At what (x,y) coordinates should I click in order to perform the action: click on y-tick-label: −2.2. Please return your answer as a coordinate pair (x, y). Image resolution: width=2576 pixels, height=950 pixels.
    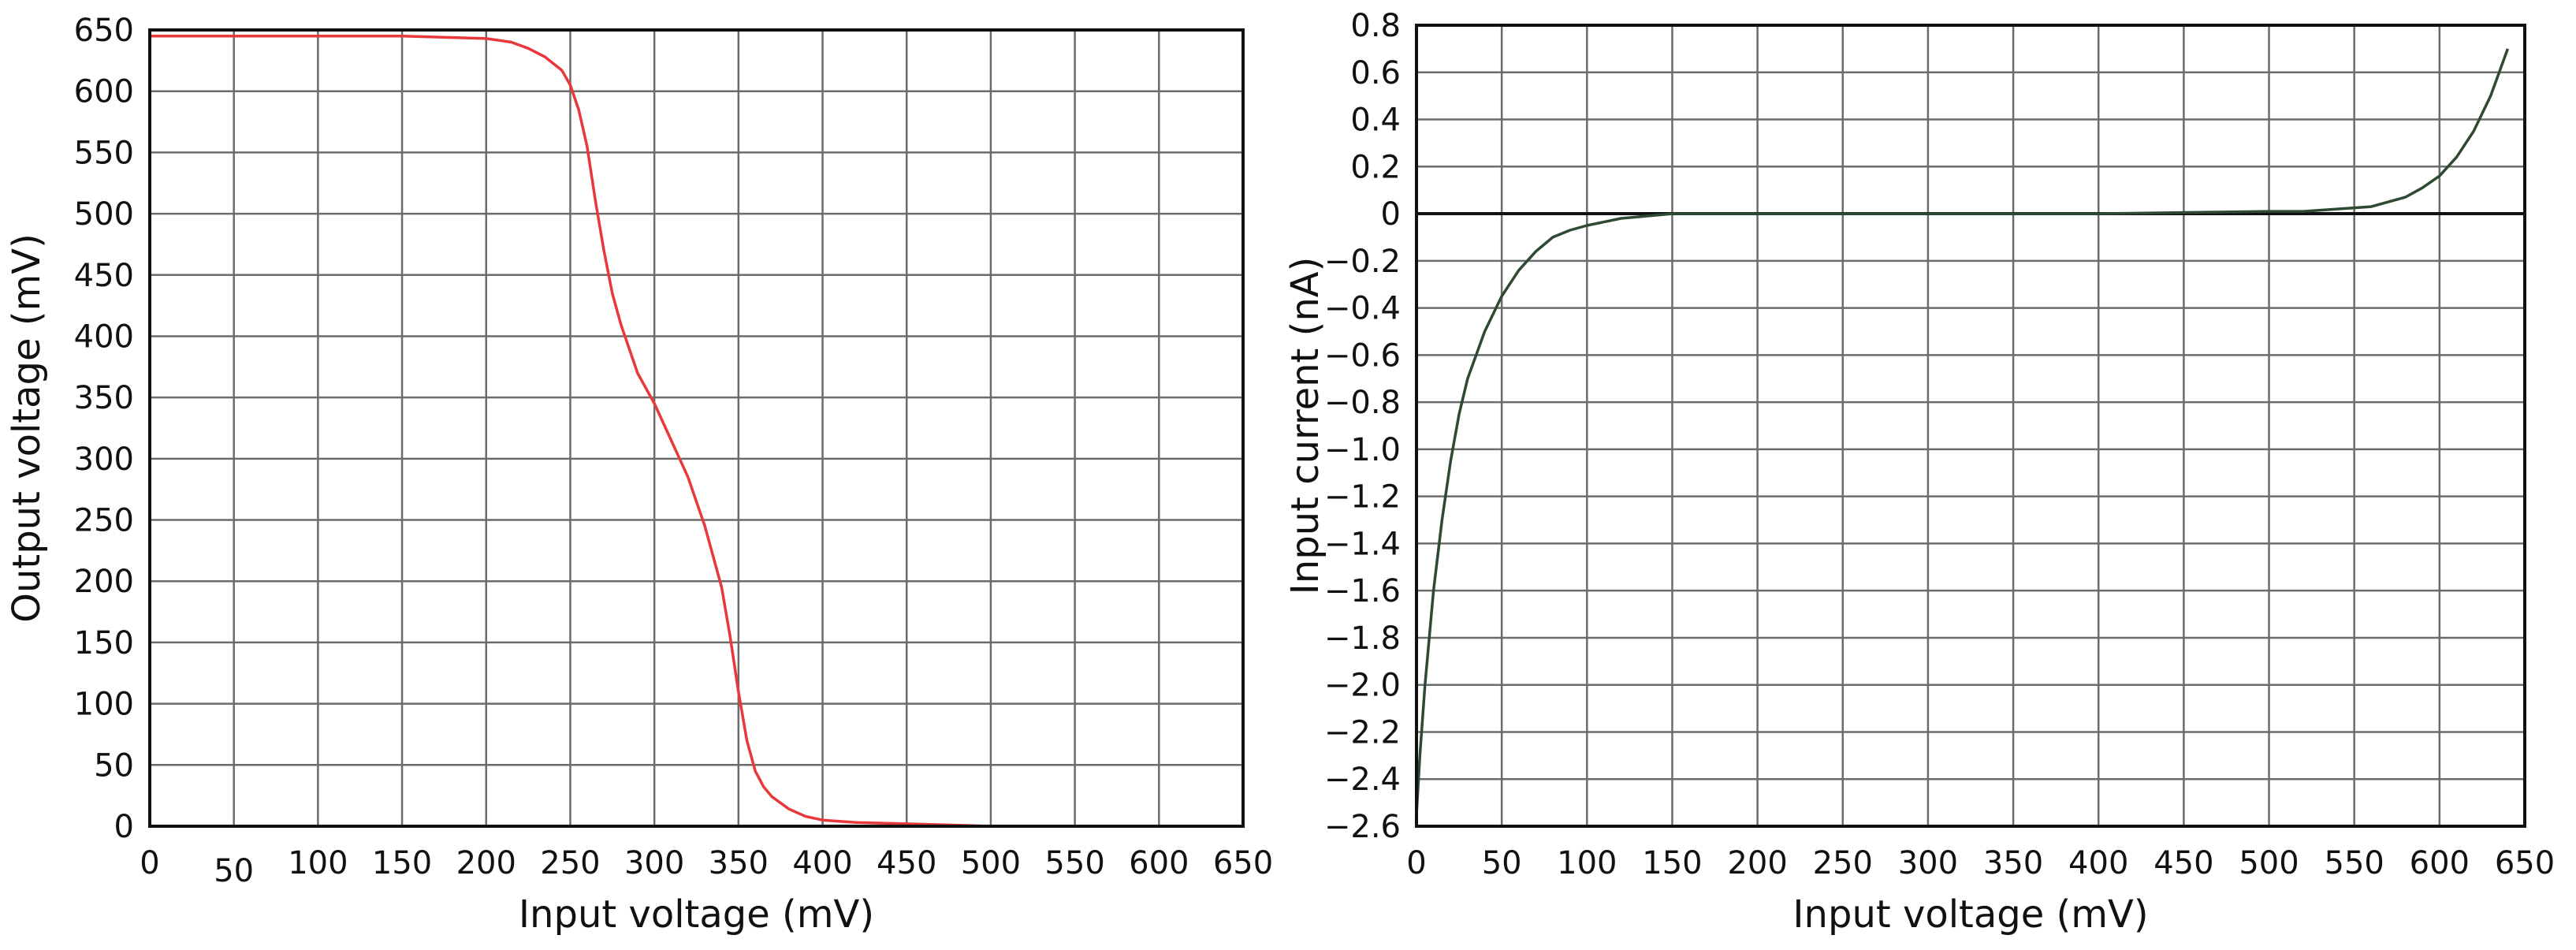
    Looking at the image, I should click on (1362, 732).